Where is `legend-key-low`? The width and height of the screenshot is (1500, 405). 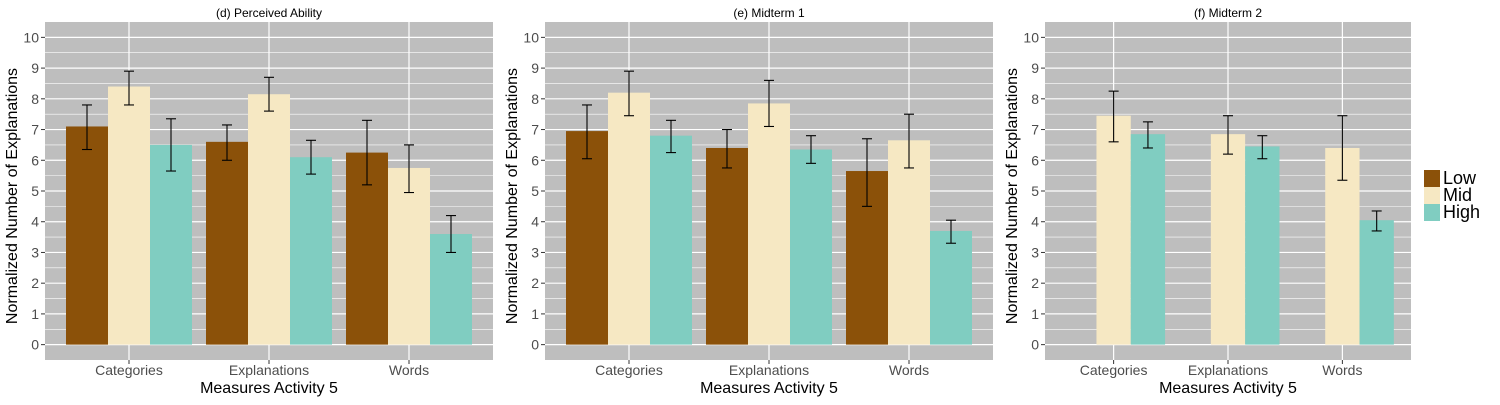 legend-key-low is located at coordinates (1432, 178).